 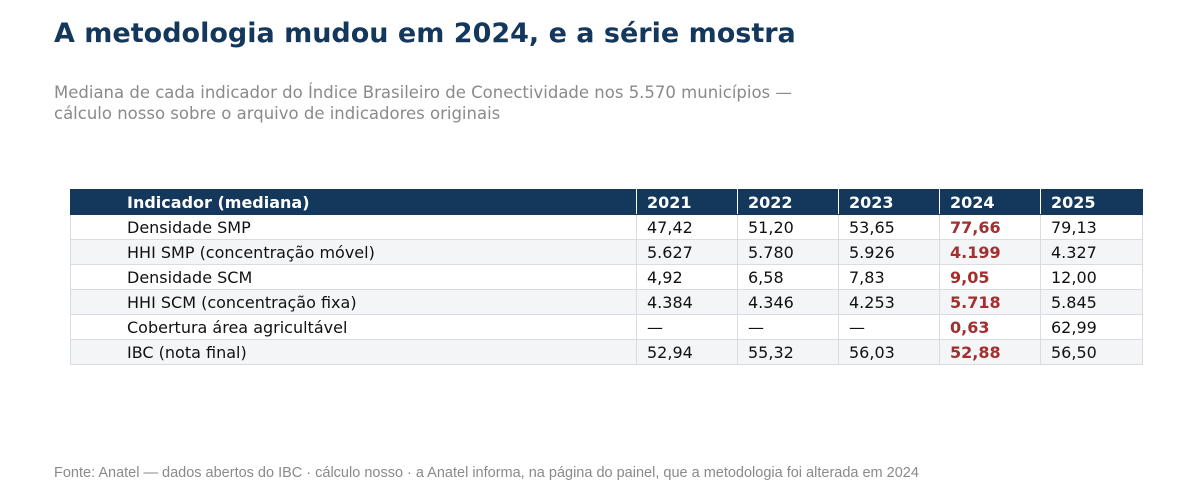 What do you see at coordinates (889, 227) in the screenshot?
I see `cell-value-2023: 53,65` at bounding box center [889, 227].